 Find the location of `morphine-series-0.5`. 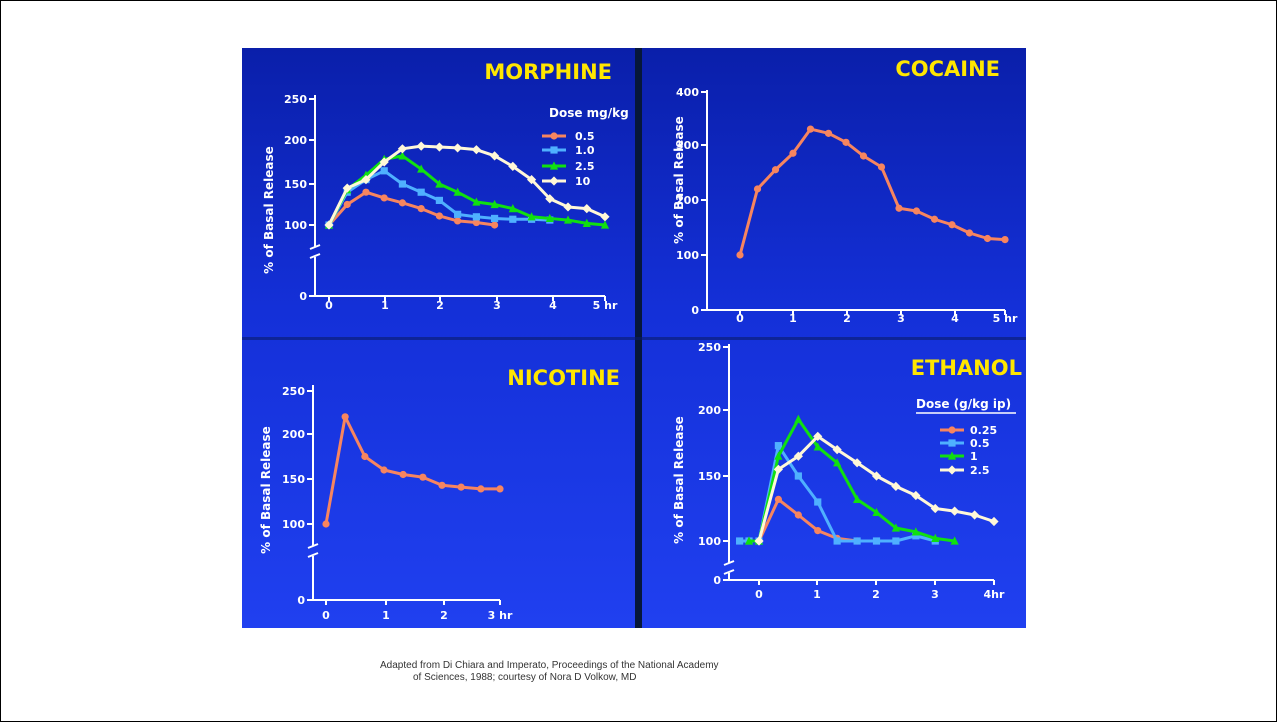

morphine-series-0.5 is located at coordinates (412, 208).